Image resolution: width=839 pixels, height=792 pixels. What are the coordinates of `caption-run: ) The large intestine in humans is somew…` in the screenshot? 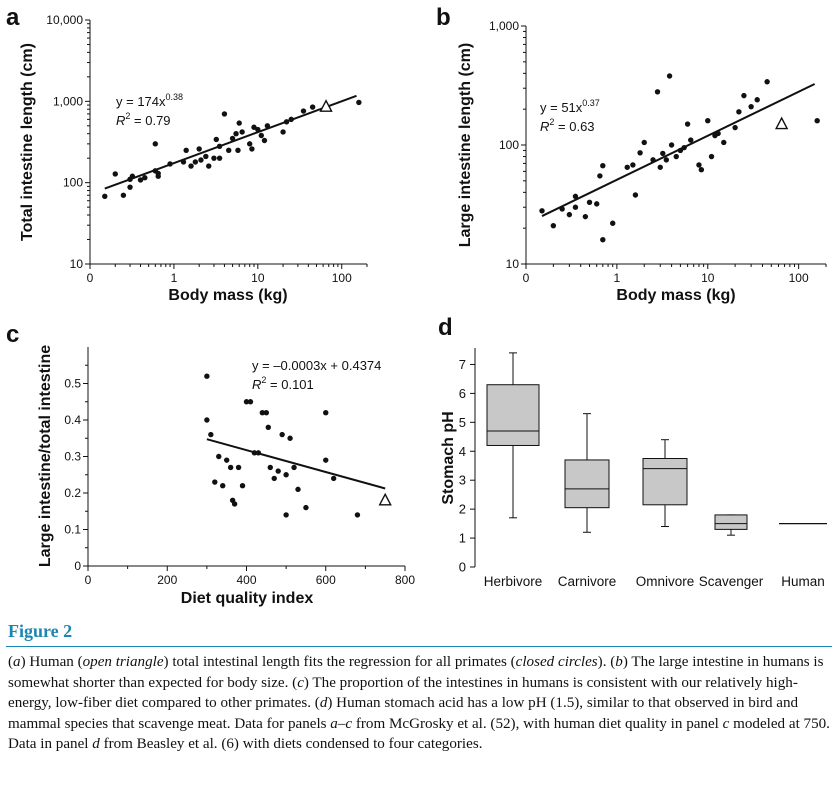 It's located at (416, 672).